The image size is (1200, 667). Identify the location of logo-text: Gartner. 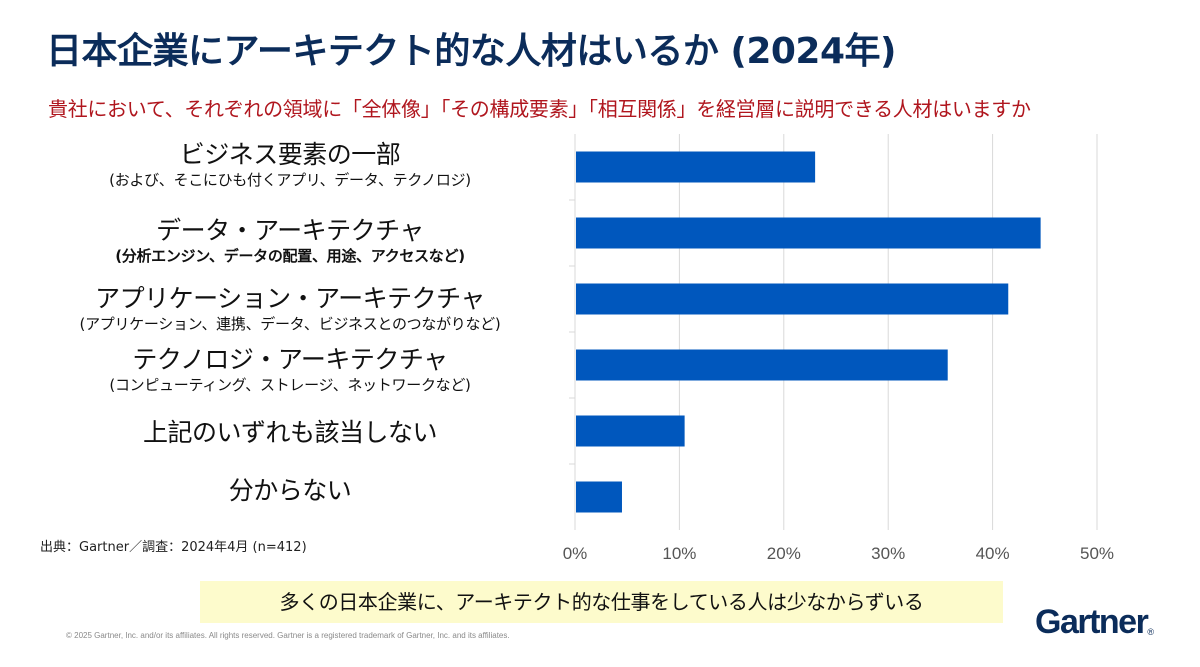
(1092, 622).